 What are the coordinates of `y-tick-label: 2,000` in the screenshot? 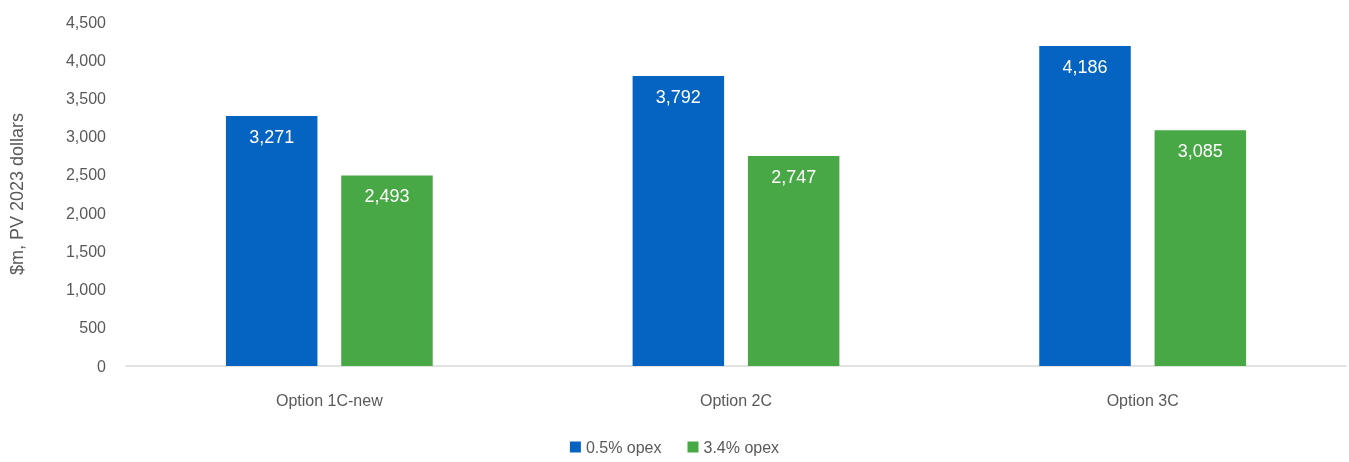 It's located at (86, 213).